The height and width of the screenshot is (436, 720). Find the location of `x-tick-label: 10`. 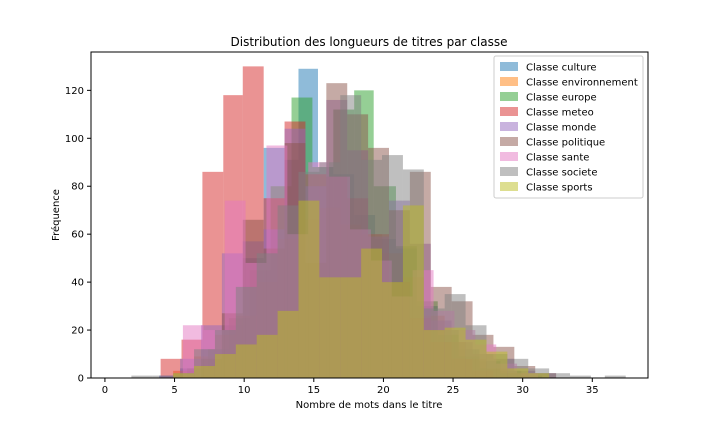

x-tick-label: 10 is located at coordinates (244, 390).